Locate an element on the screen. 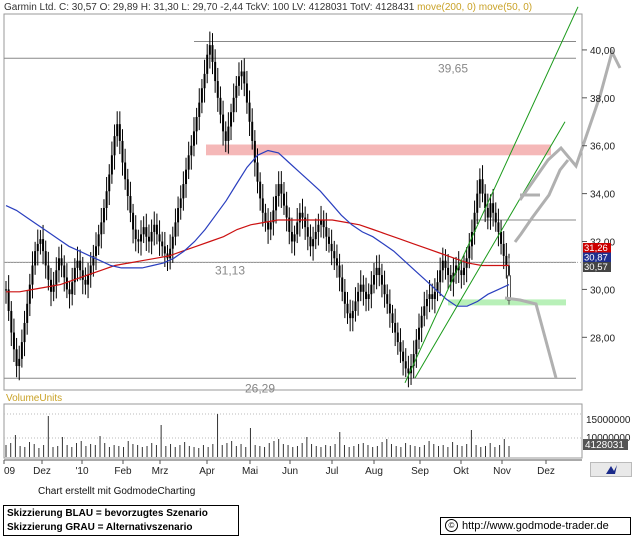  x-tick-label: Mai is located at coordinates (250, 471).